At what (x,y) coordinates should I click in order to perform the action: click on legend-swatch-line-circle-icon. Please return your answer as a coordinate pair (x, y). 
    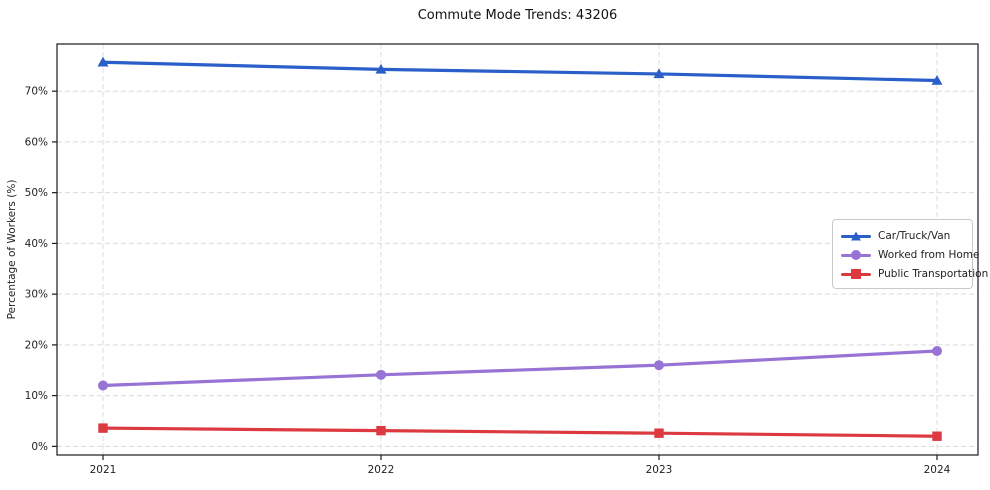
    Looking at the image, I should click on (856, 255).